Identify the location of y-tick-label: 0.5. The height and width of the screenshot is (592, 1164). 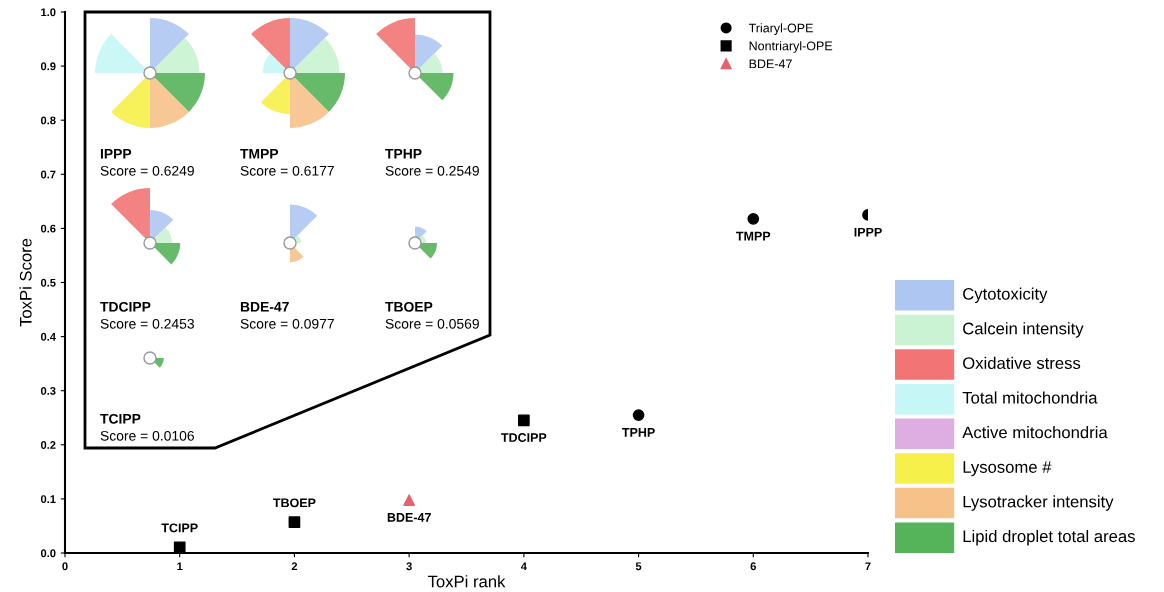
(48, 282).